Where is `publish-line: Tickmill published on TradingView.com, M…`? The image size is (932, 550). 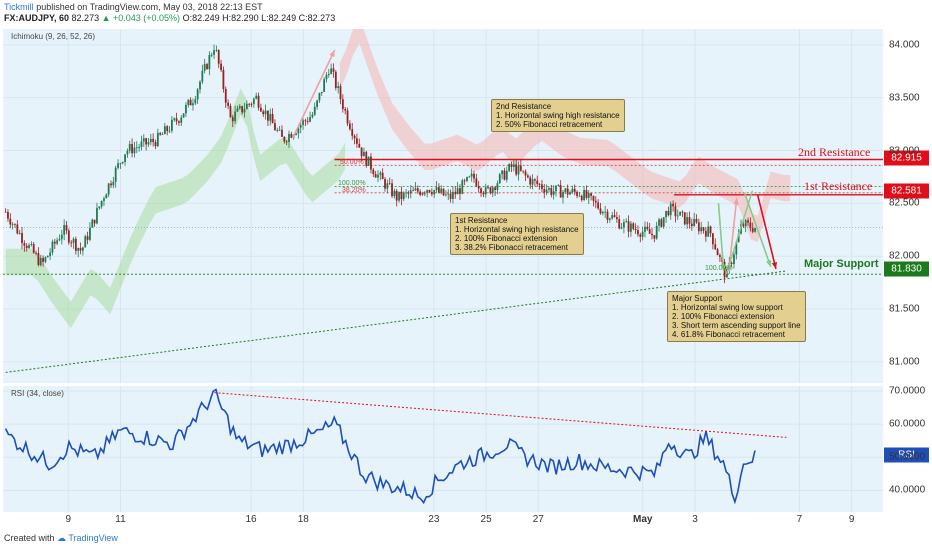
publish-line: Tickmill published on TradingView.com, M… is located at coordinates (133, 7).